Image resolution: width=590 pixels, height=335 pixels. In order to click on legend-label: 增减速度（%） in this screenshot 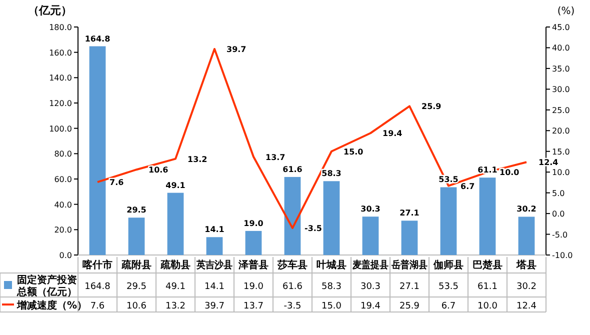, I will do `click(52, 306)`.